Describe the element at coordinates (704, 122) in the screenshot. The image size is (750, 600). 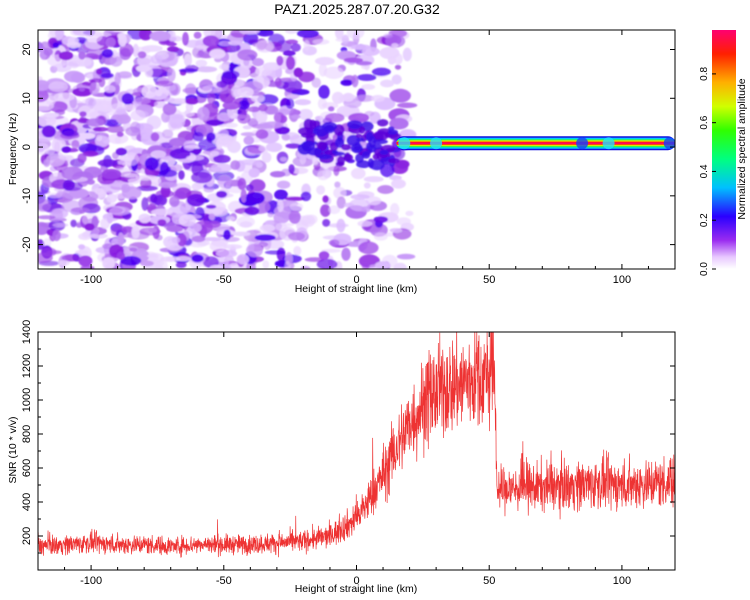
I see `colorbar-tick-label: 0.6` at that location.